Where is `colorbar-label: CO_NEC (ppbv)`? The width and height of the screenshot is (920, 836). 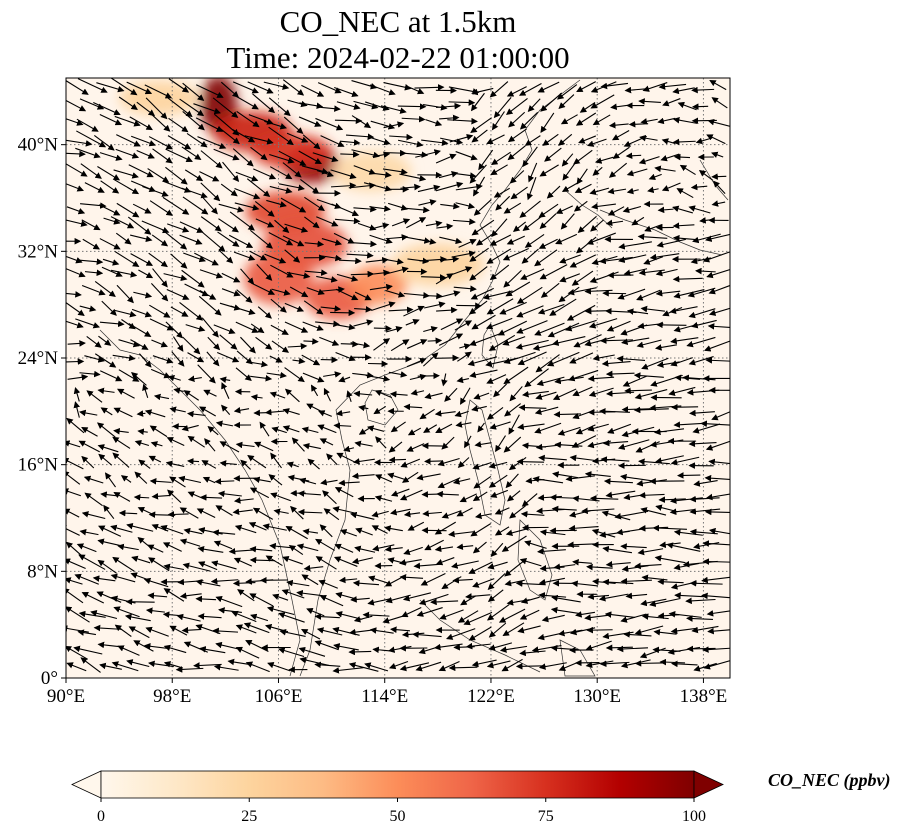
colorbar-label: CO_NEC (ppbv) is located at coordinates (829, 780).